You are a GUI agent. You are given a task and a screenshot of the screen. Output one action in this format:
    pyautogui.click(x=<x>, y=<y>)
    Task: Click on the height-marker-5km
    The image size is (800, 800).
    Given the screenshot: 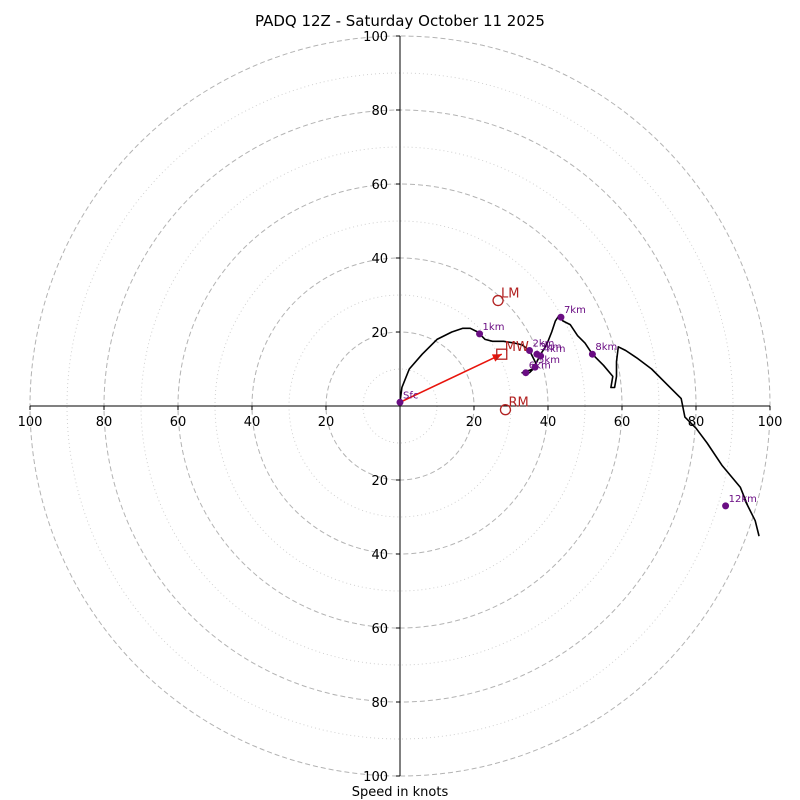 What is the action you would take?
    pyautogui.click(x=535, y=367)
    